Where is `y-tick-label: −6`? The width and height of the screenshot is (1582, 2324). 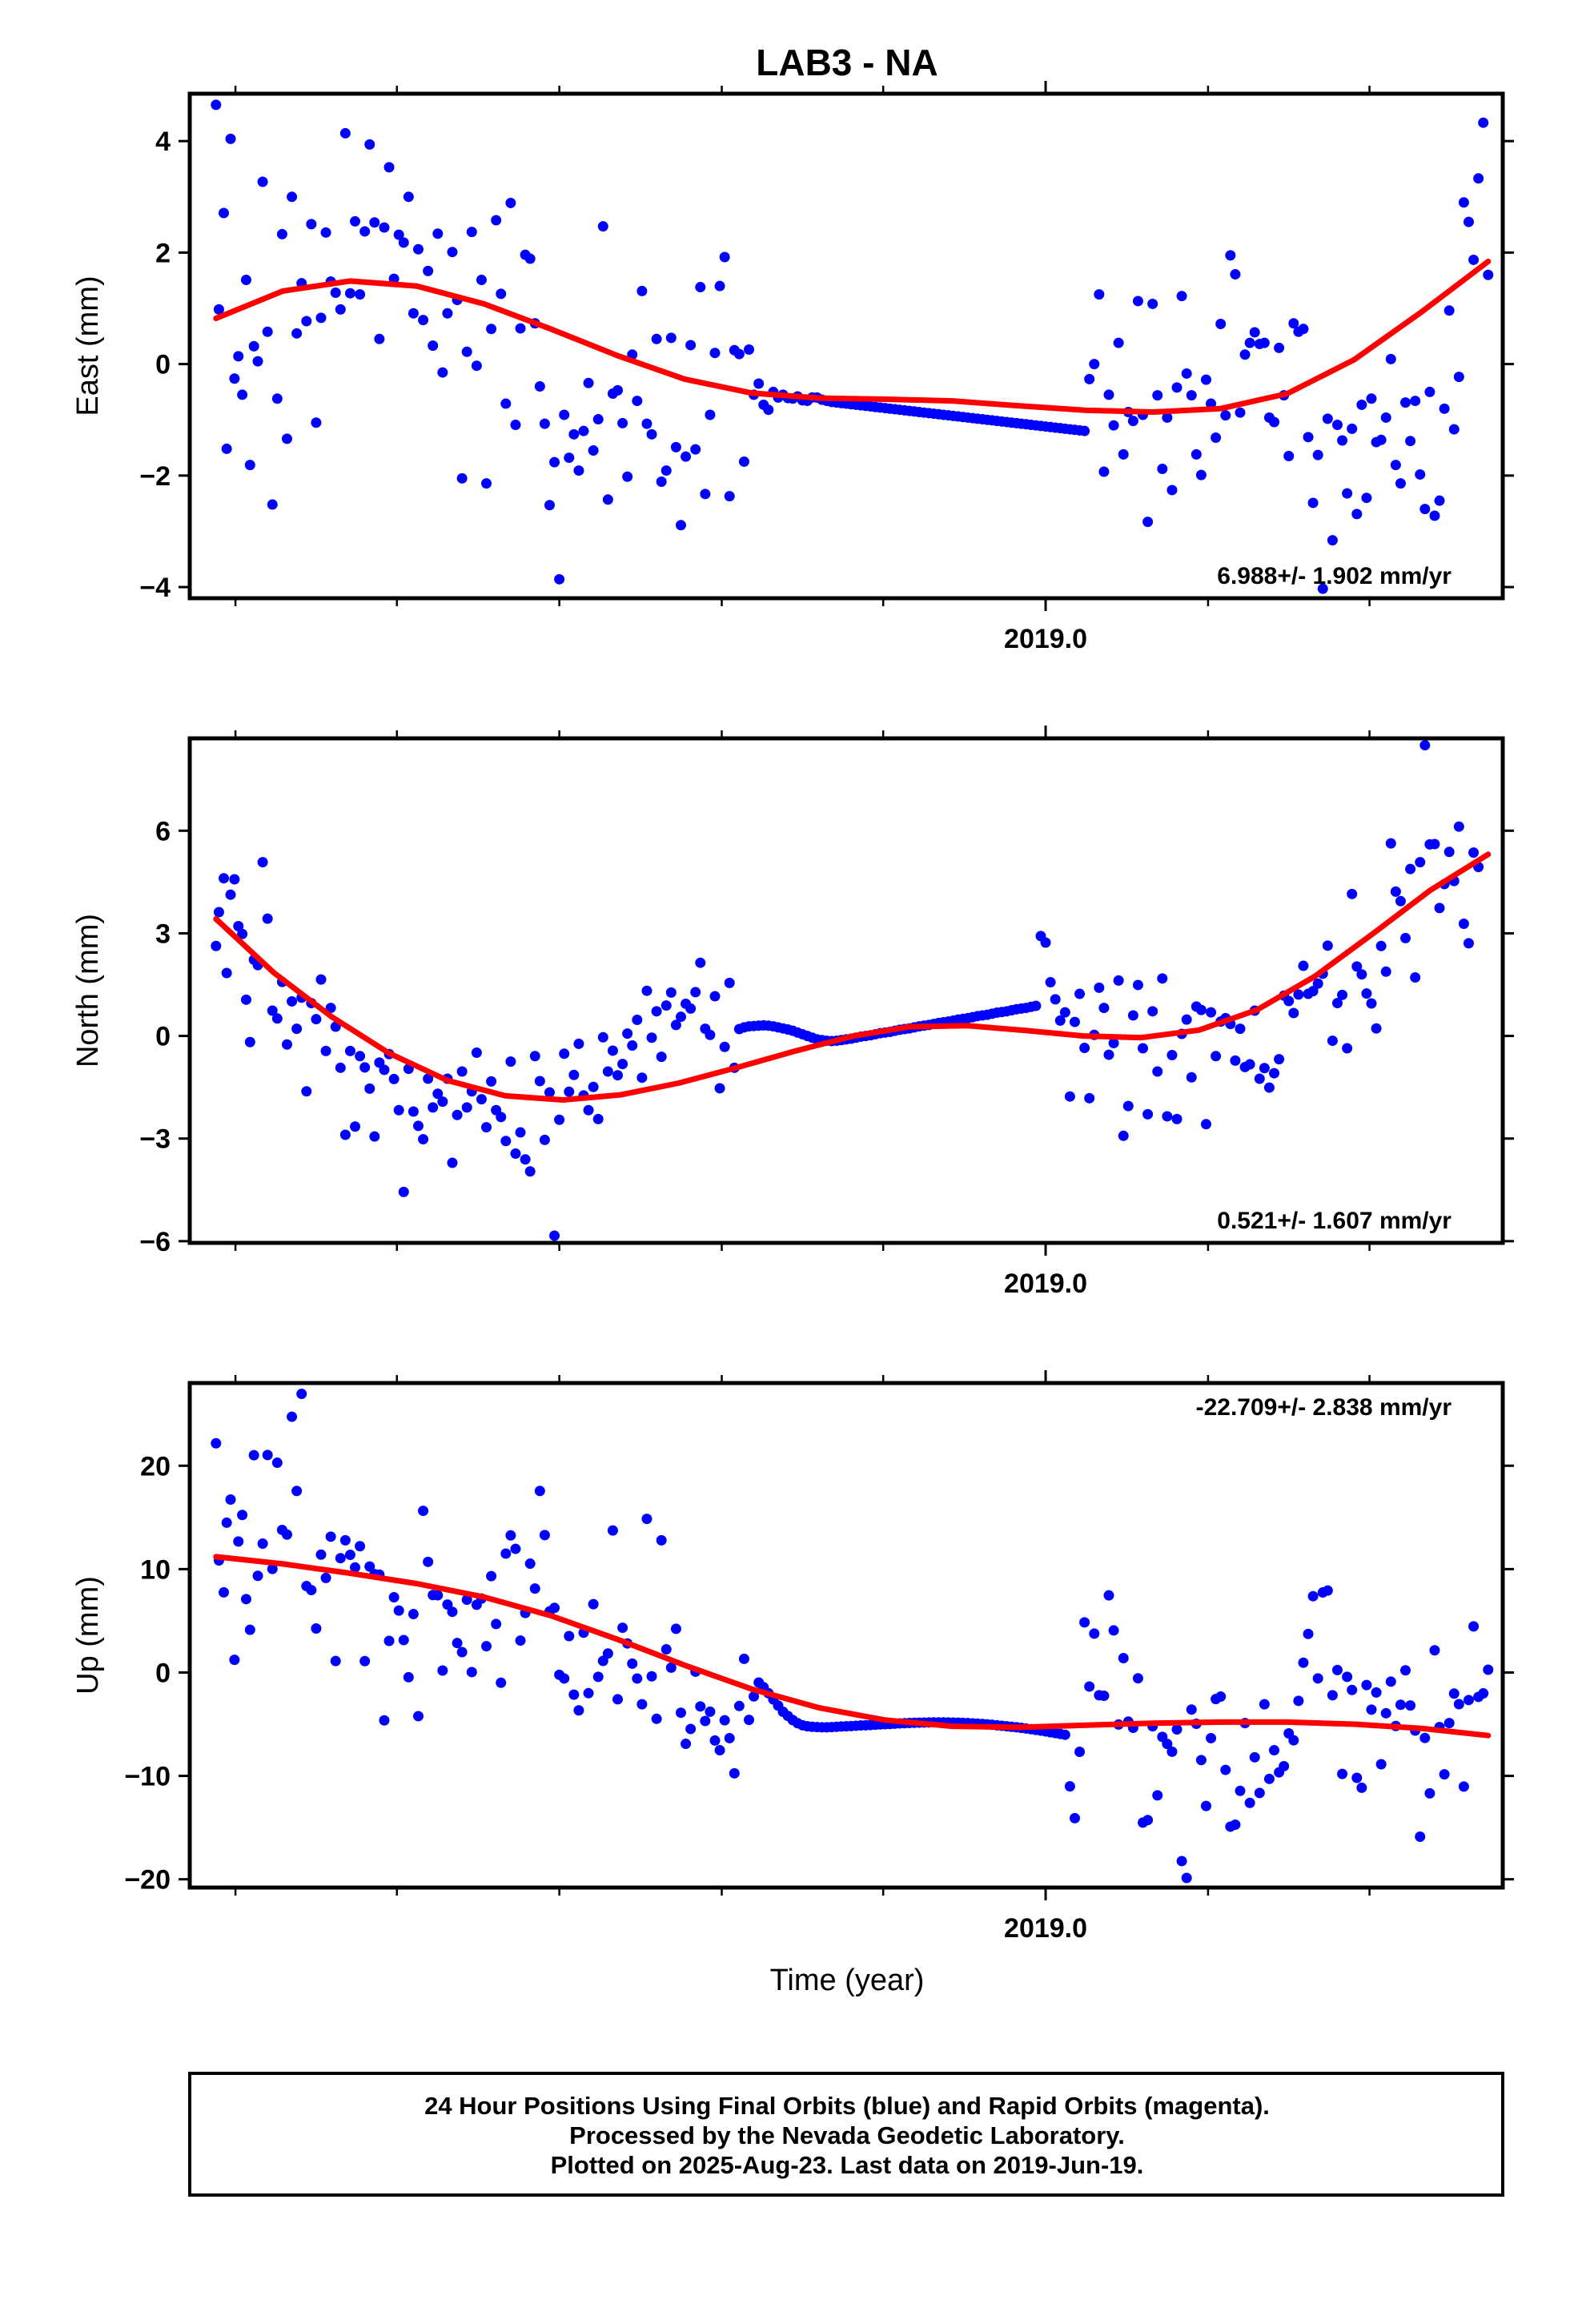
y-tick-label: −6 is located at coordinates (155, 1242).